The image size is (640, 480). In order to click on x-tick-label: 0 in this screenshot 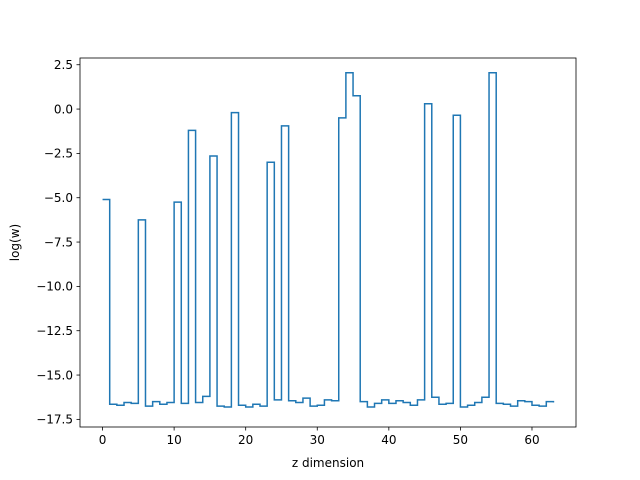, I will do `click(103, 440)`.